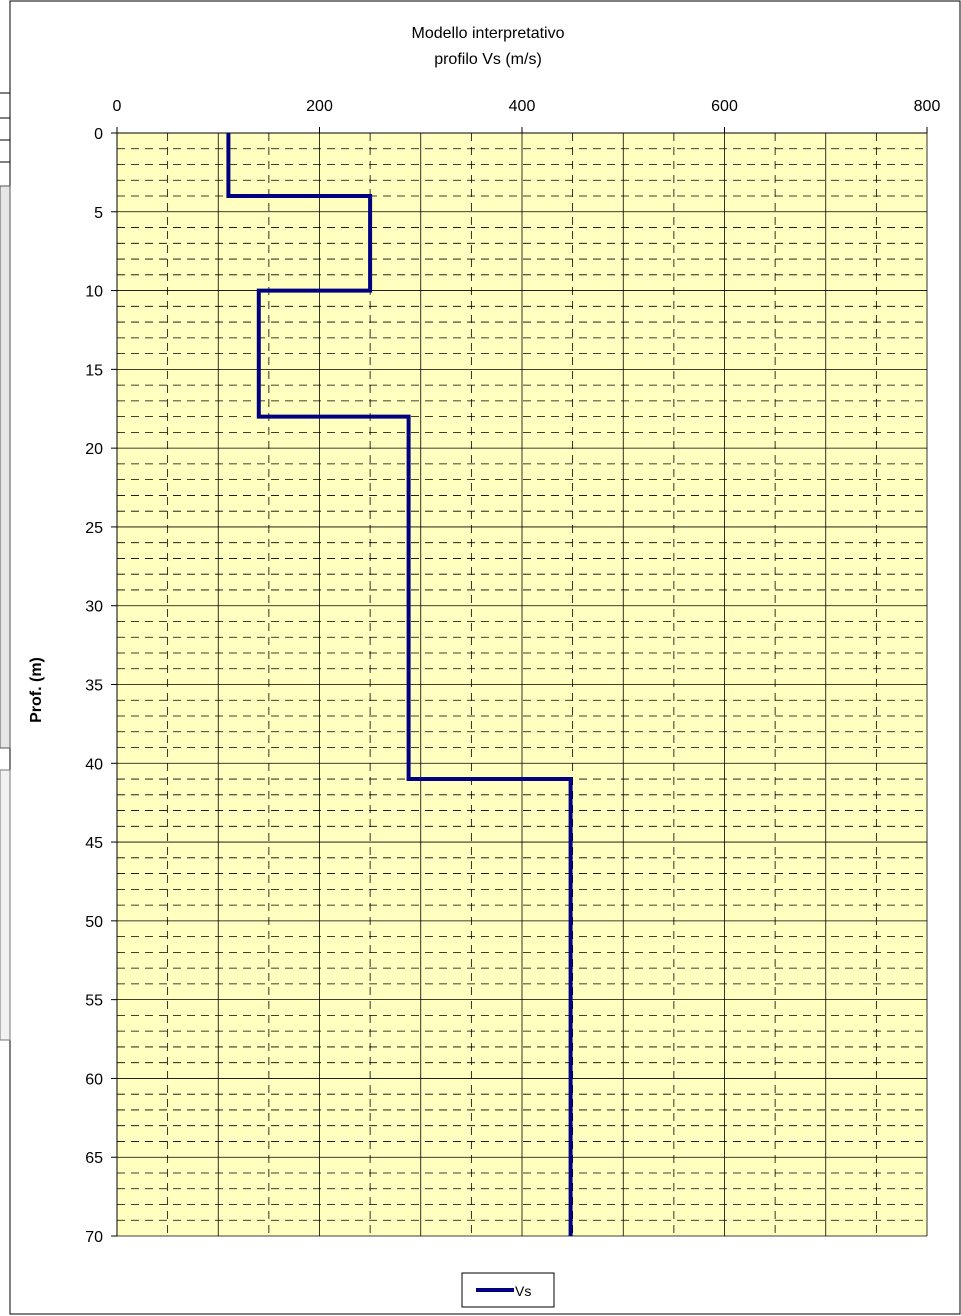 The height and width of the screenshot is (1316, 961). Describe the element at coordinates (724, 106) in the screenshot. I see `x-tick-label: 600` at that location.